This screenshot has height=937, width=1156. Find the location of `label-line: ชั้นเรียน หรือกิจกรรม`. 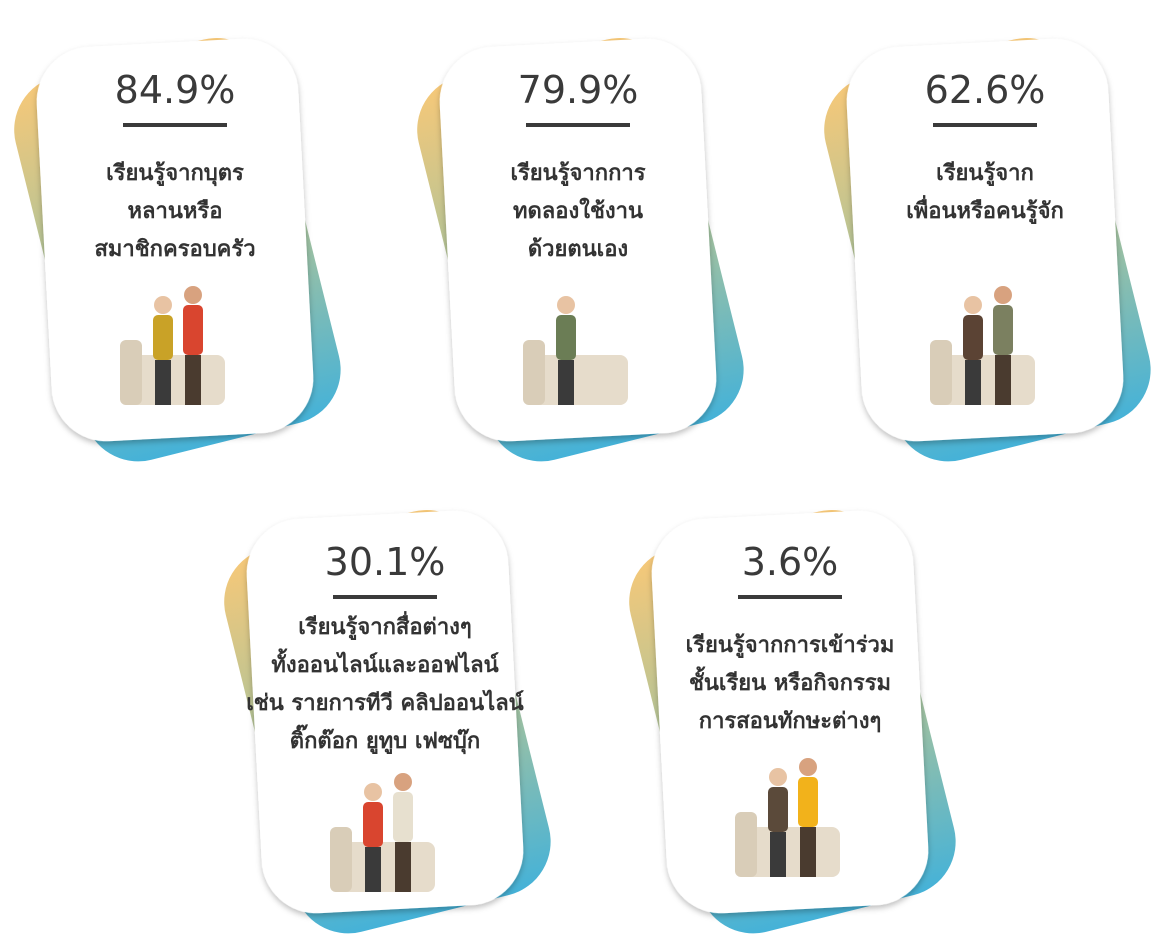

label-line: ชั้นเรียน หรือกิจกรรม is located at coordinates (790, 681).